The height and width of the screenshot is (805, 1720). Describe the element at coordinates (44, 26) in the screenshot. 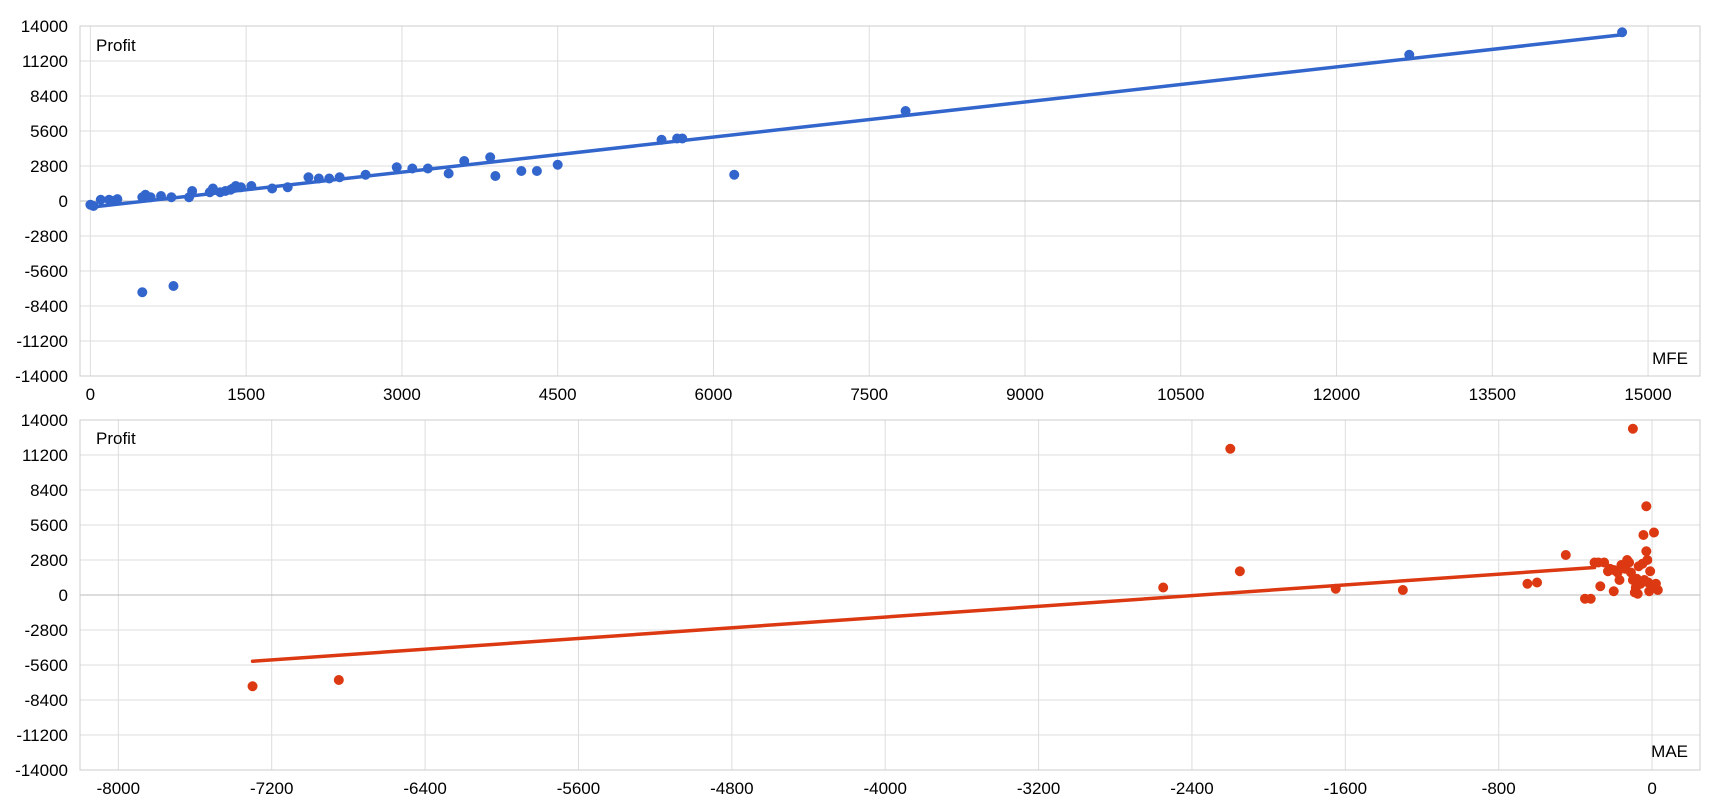

I see `mfe-y-tick-label: 14000` at that location.